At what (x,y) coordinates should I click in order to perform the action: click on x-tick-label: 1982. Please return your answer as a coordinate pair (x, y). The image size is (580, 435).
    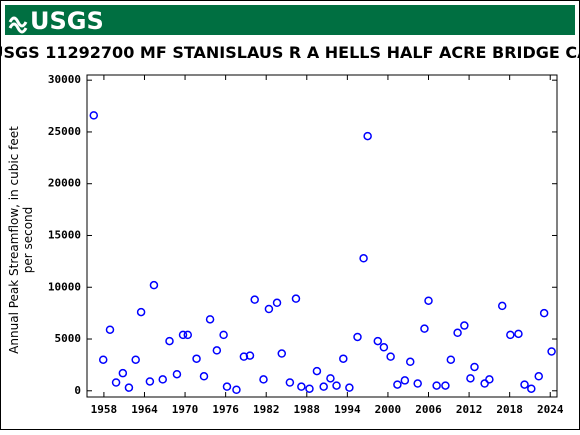
    Looking at the image, I should click on (266, 409).